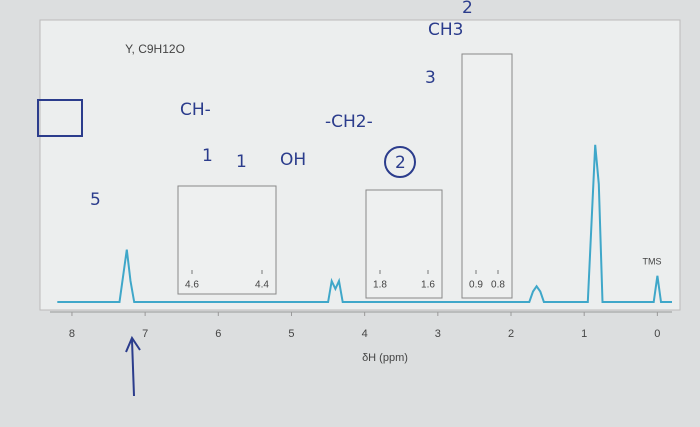 The height and width of the screenshot is (427, 700). I want to click on annotation: OH, so click(293, 160).